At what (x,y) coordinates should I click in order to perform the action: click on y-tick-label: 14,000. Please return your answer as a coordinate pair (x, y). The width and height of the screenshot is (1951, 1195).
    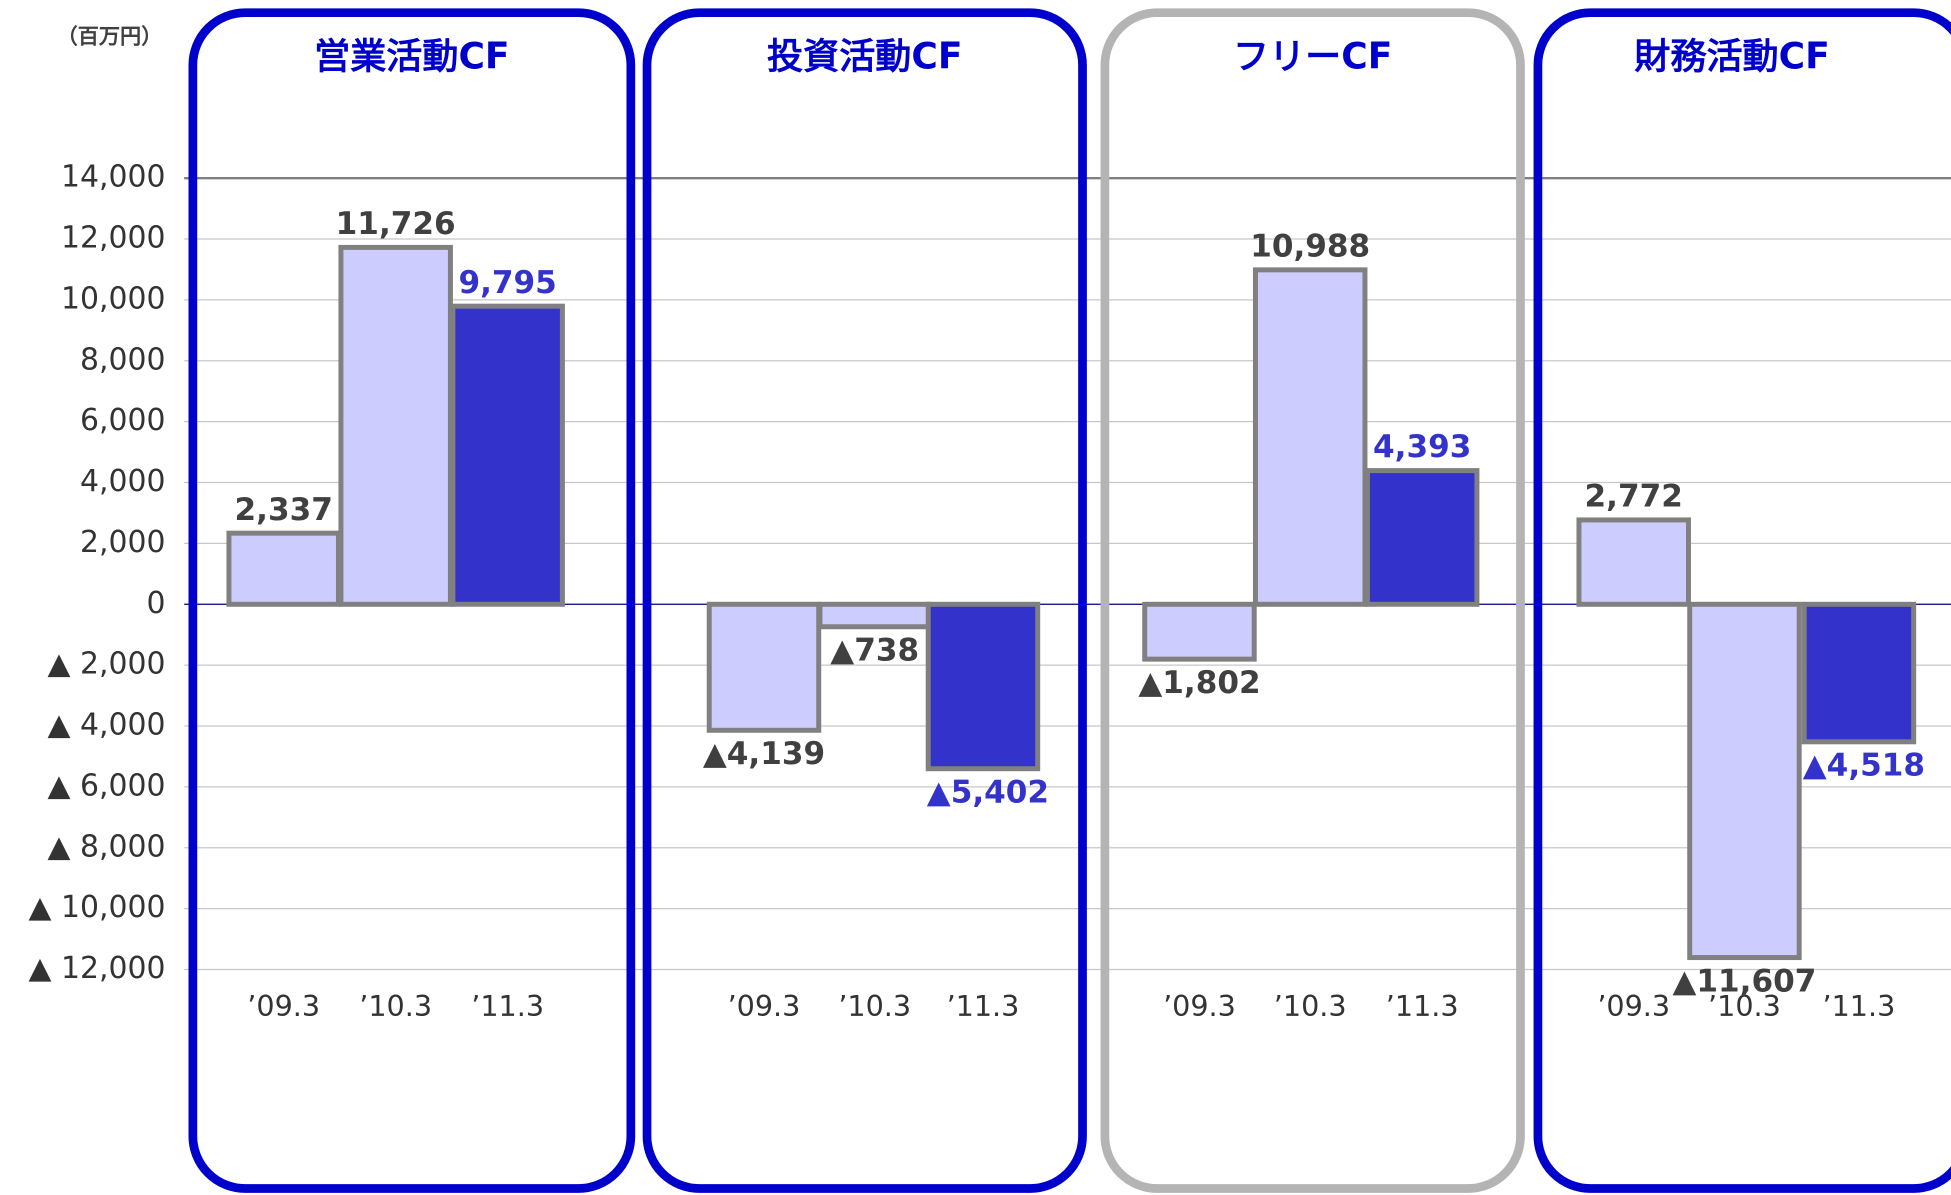
    Looking at the image, I should click on (113, 177).